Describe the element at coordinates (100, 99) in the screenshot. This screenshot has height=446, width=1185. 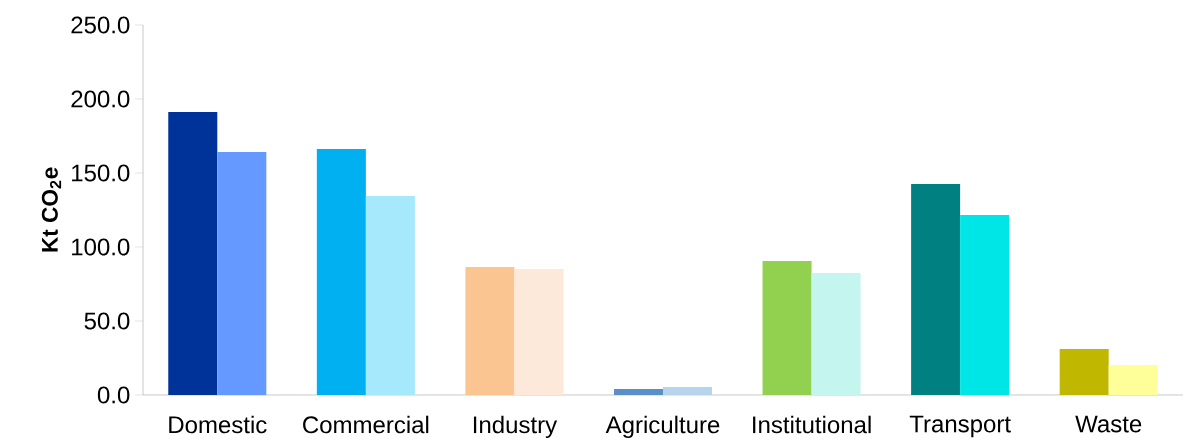
I see `y-tick-label: 200.0` at that location.